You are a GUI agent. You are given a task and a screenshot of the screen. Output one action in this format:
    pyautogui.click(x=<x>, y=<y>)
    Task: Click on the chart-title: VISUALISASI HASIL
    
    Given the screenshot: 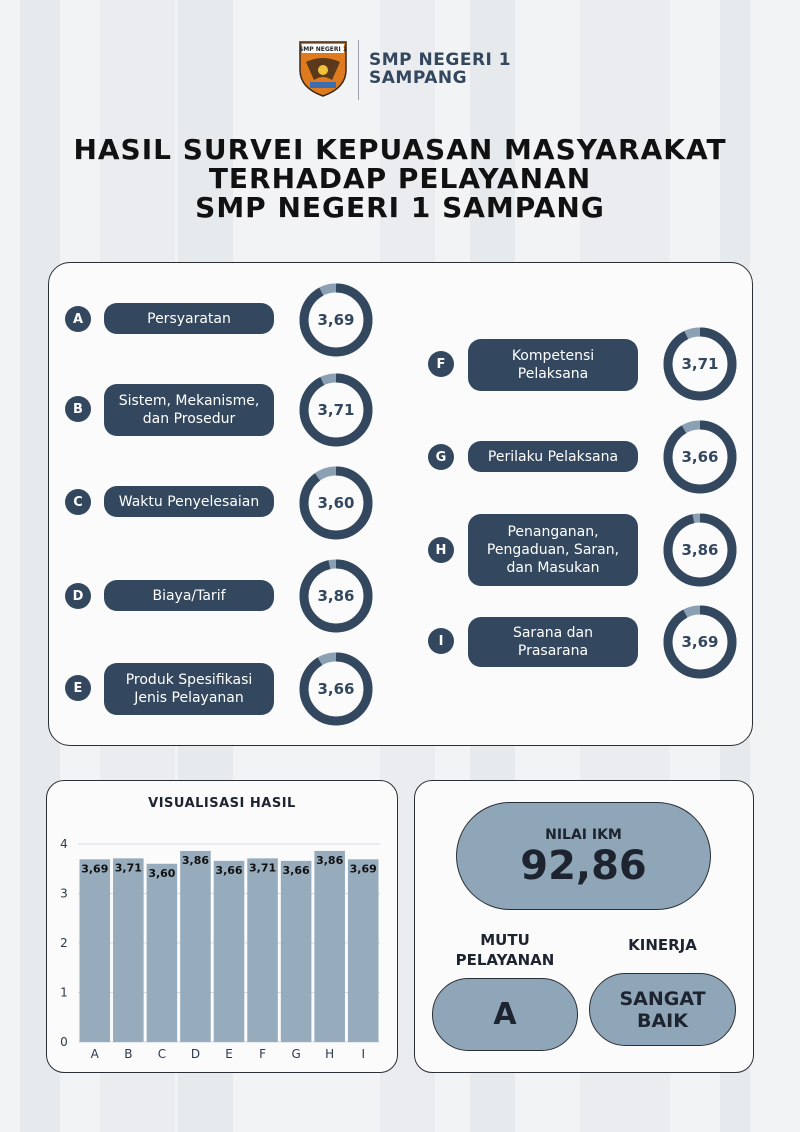 What is the action you would take?
    pyautogui.click(x=222, y=803)
    